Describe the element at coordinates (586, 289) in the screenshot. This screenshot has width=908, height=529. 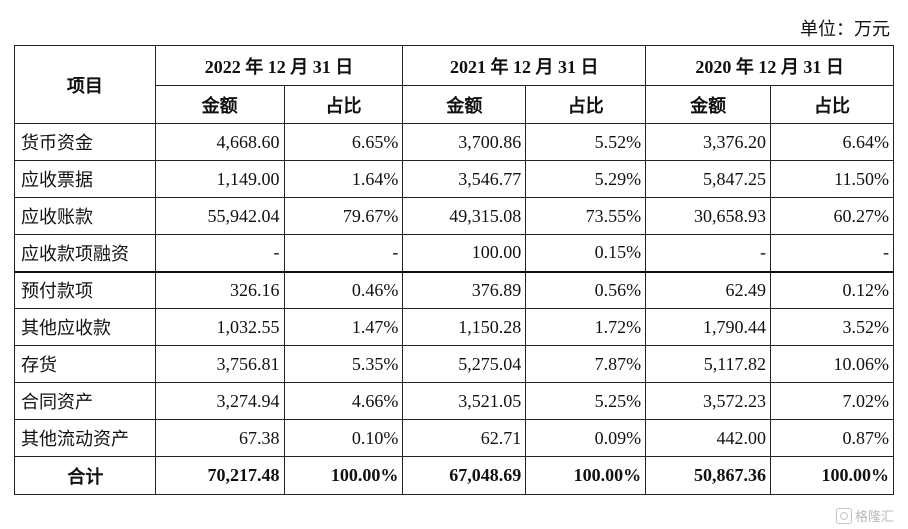
I see `cell-ratio: 0.56%` at that location.